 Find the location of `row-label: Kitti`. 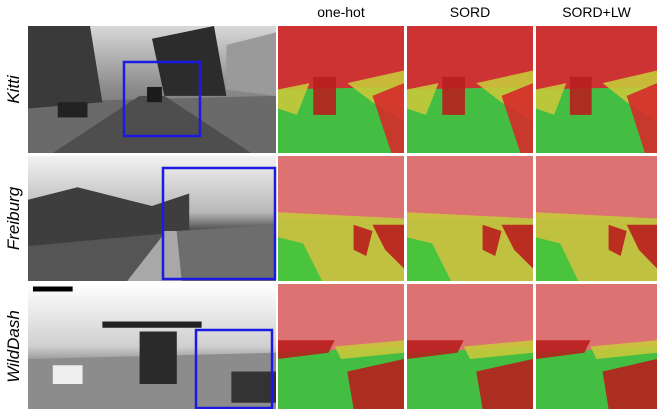

row-label: Kitti is located at coordinates (13, 89).